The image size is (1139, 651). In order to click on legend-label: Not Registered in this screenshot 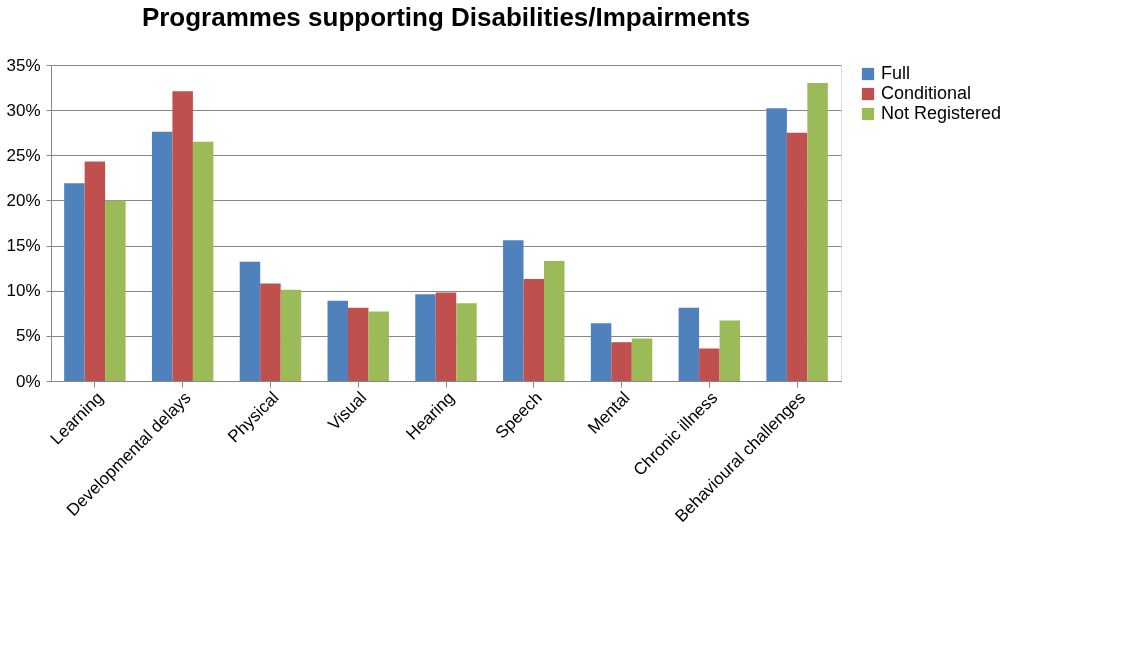, I will do `click(941, 113)`.